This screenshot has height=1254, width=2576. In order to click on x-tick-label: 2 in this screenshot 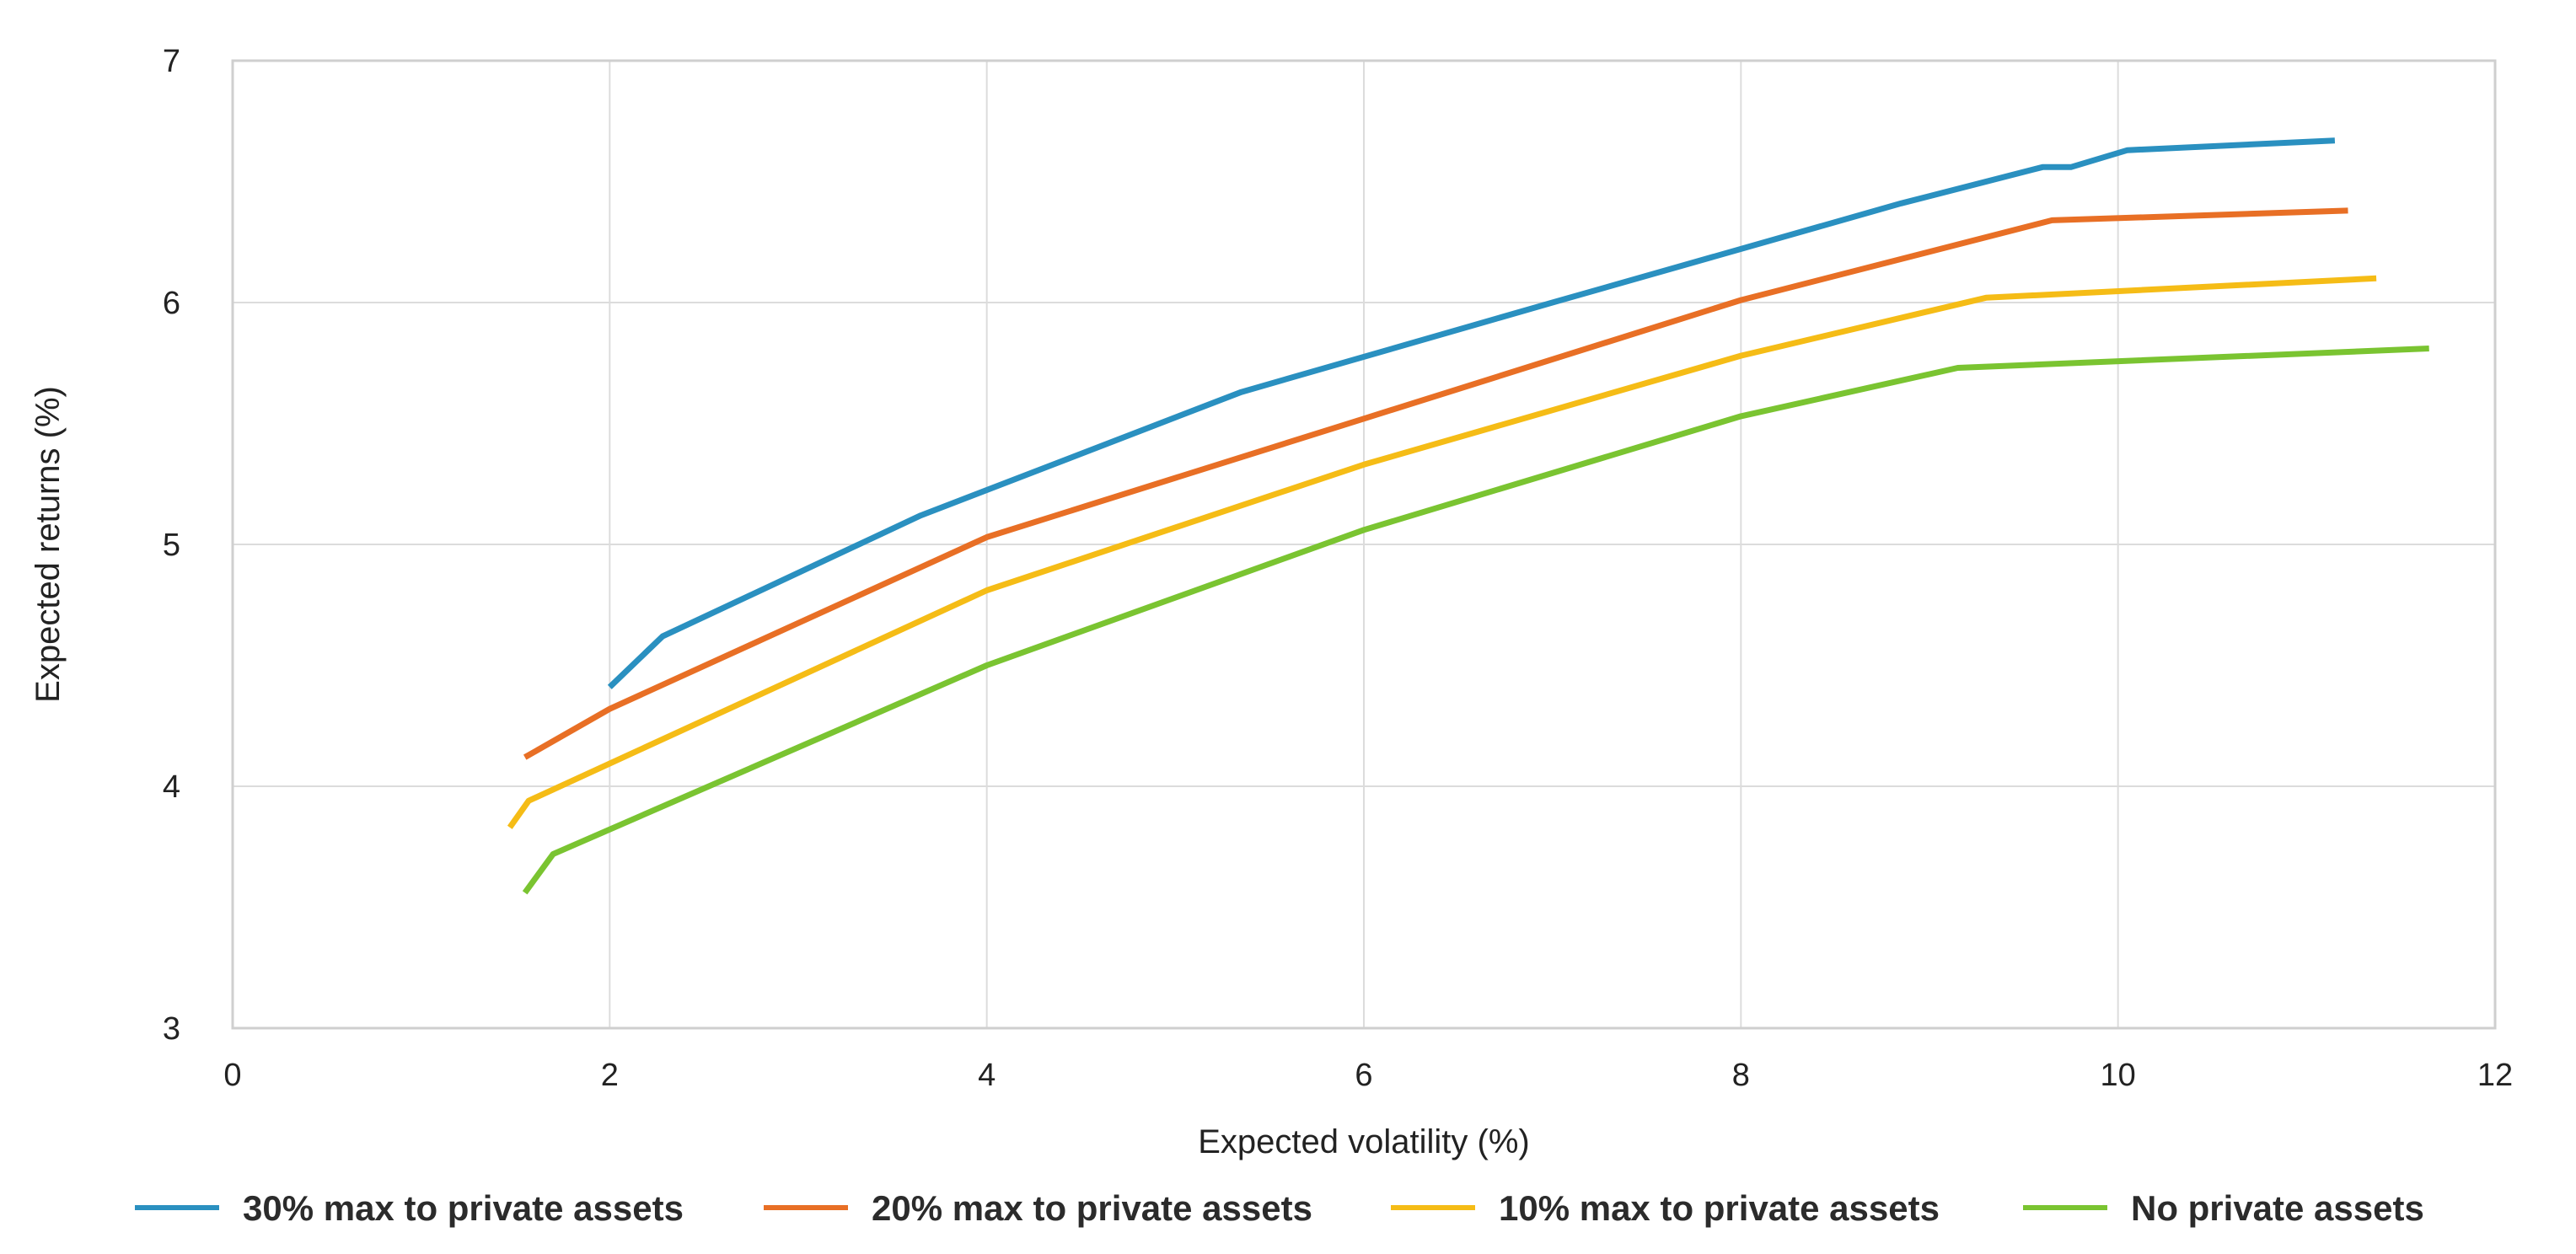, I will do `click(610, 1075)`.